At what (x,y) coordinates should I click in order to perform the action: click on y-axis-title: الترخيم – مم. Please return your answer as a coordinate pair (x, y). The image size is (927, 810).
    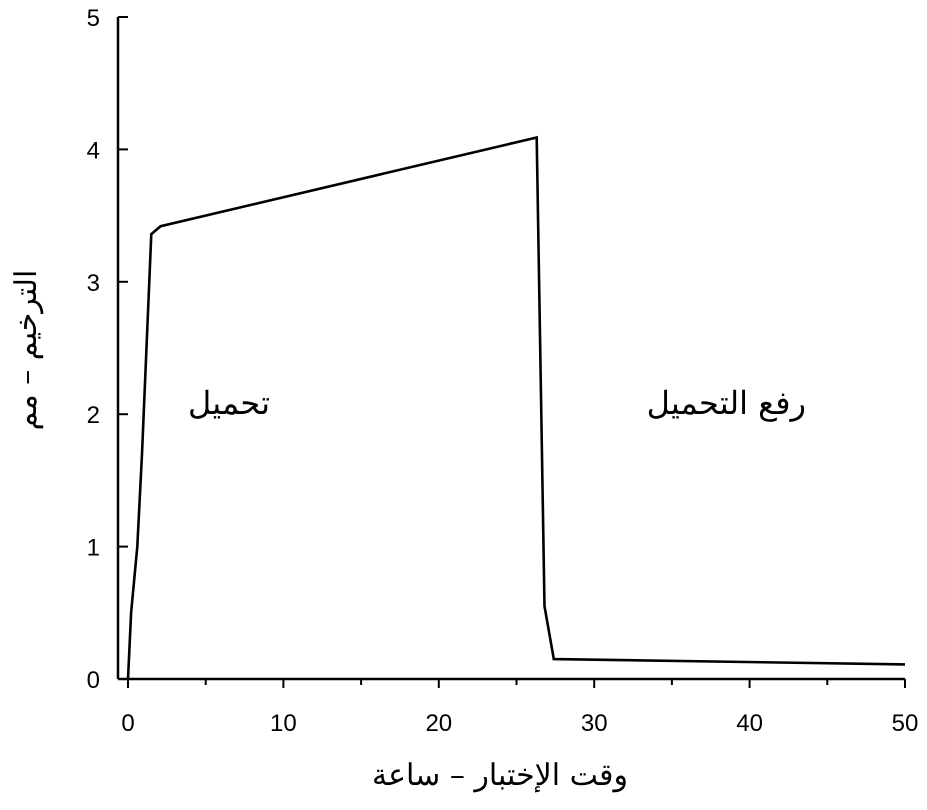
    Looking at the image, I should click on (26, 350).